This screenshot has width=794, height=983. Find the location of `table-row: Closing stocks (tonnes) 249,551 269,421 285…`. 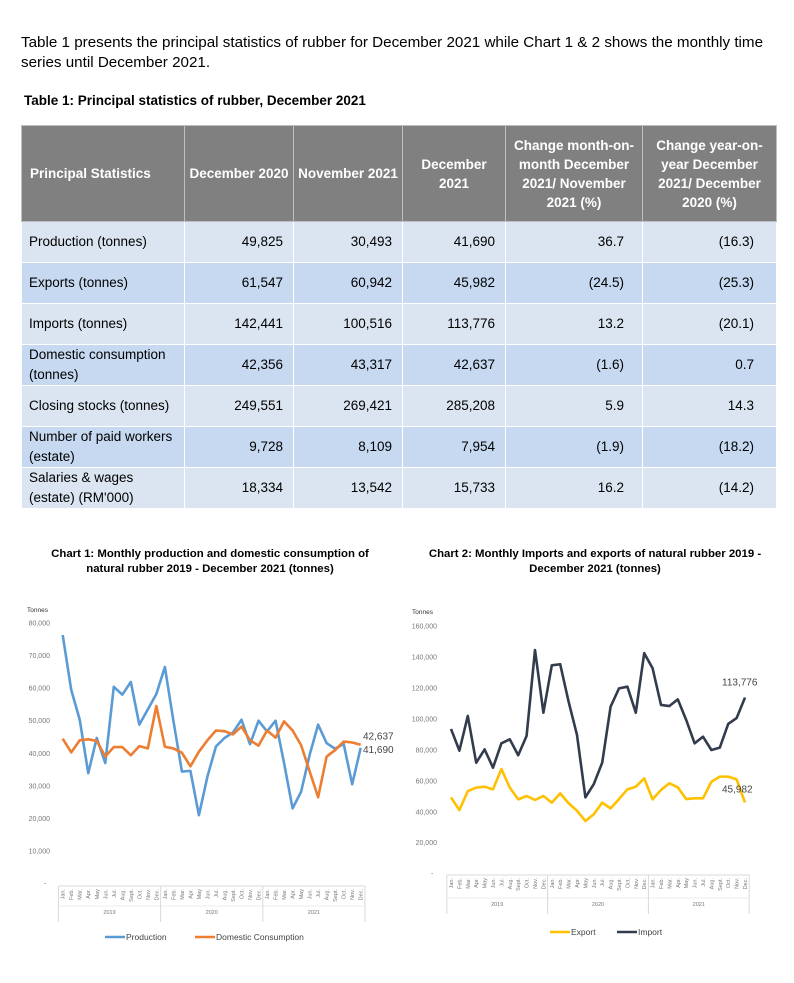

table-row: Closing stocks (tonnes) 249,551 269,421 285… is located at coordinates (399, 406).